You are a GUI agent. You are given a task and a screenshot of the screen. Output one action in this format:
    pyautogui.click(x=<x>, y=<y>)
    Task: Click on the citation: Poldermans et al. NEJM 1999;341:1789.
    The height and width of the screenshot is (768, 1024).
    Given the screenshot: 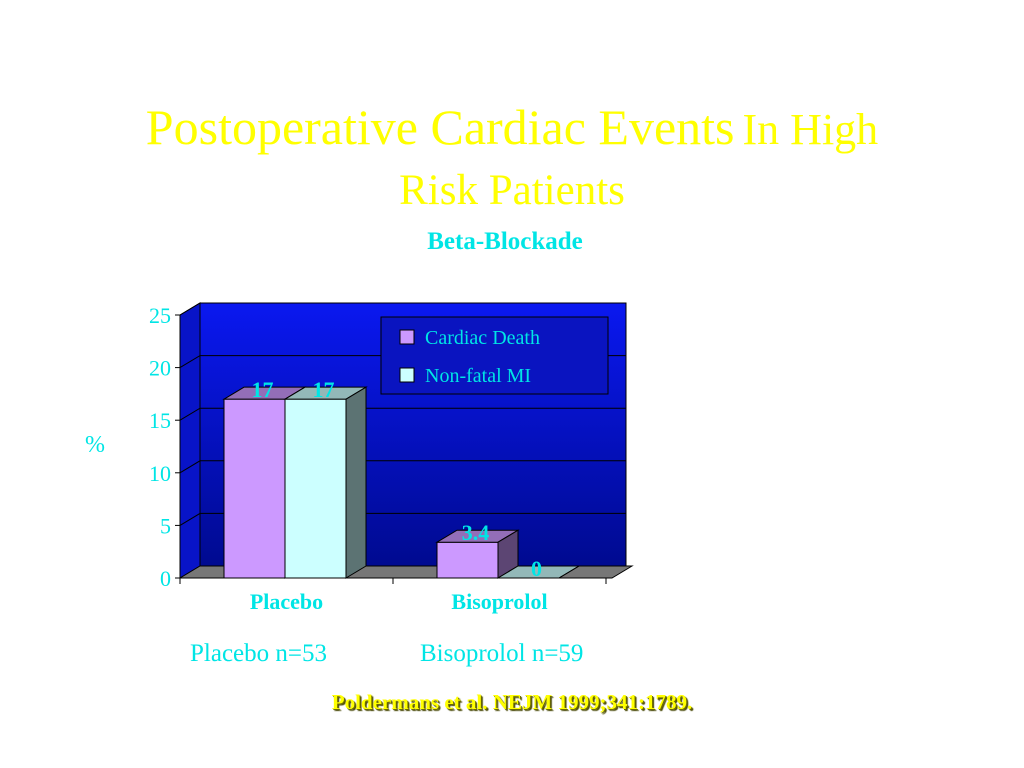 What is the action you would take?
    pyautogui.click(x=512, y=702)
    